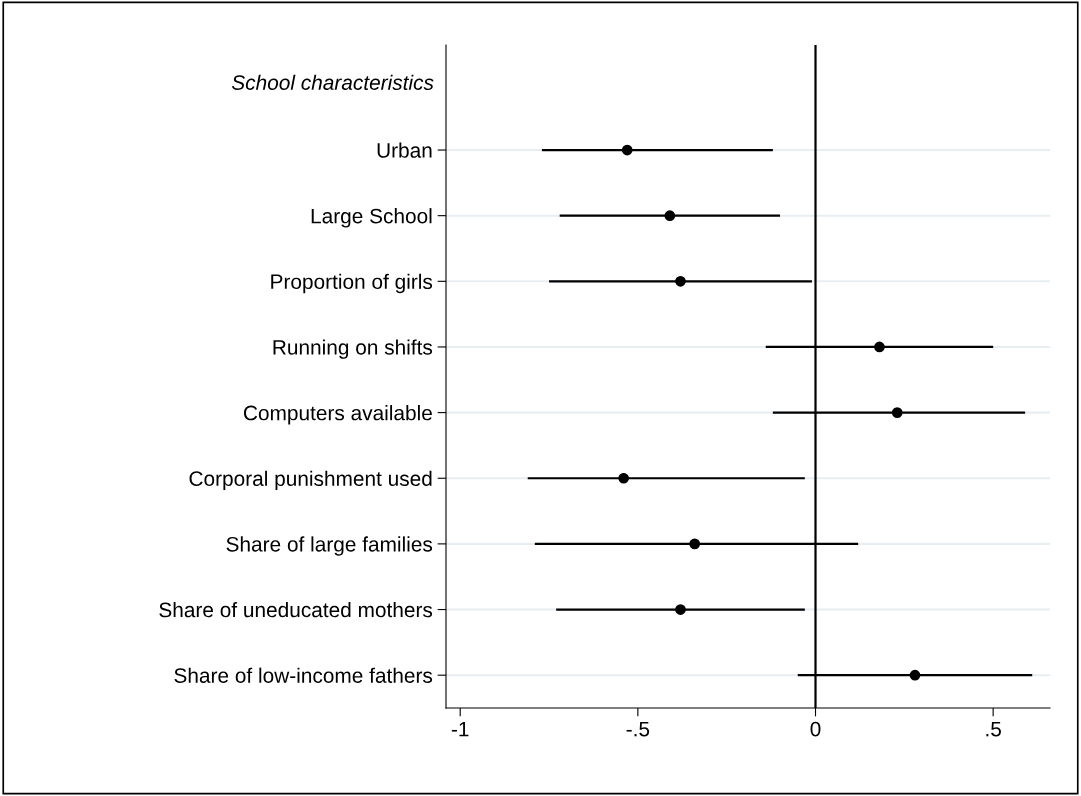 Image resolution: width=1081 pixels, height=796 pixels. I want to click on y-tick-label: Running on shifts, so click(353, 349).